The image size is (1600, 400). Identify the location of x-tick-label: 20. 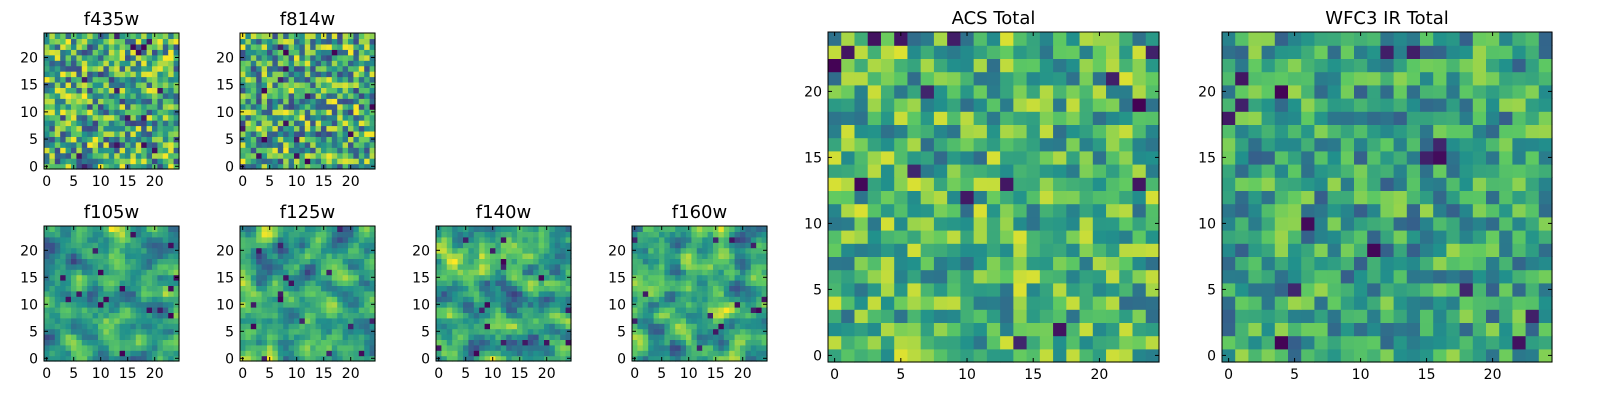
(155, 182).